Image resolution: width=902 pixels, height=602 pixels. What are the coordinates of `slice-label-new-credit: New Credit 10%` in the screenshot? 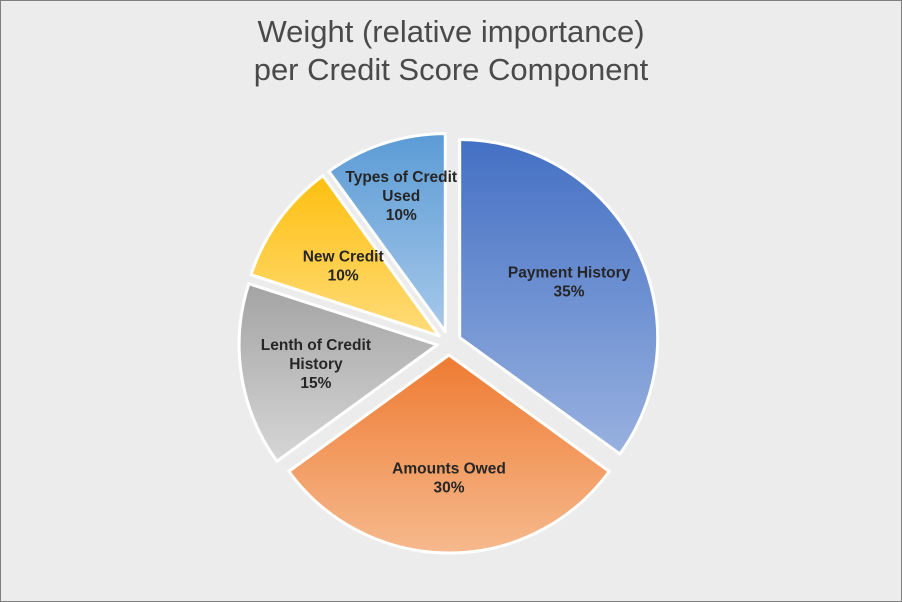 It's located at (343, 267).